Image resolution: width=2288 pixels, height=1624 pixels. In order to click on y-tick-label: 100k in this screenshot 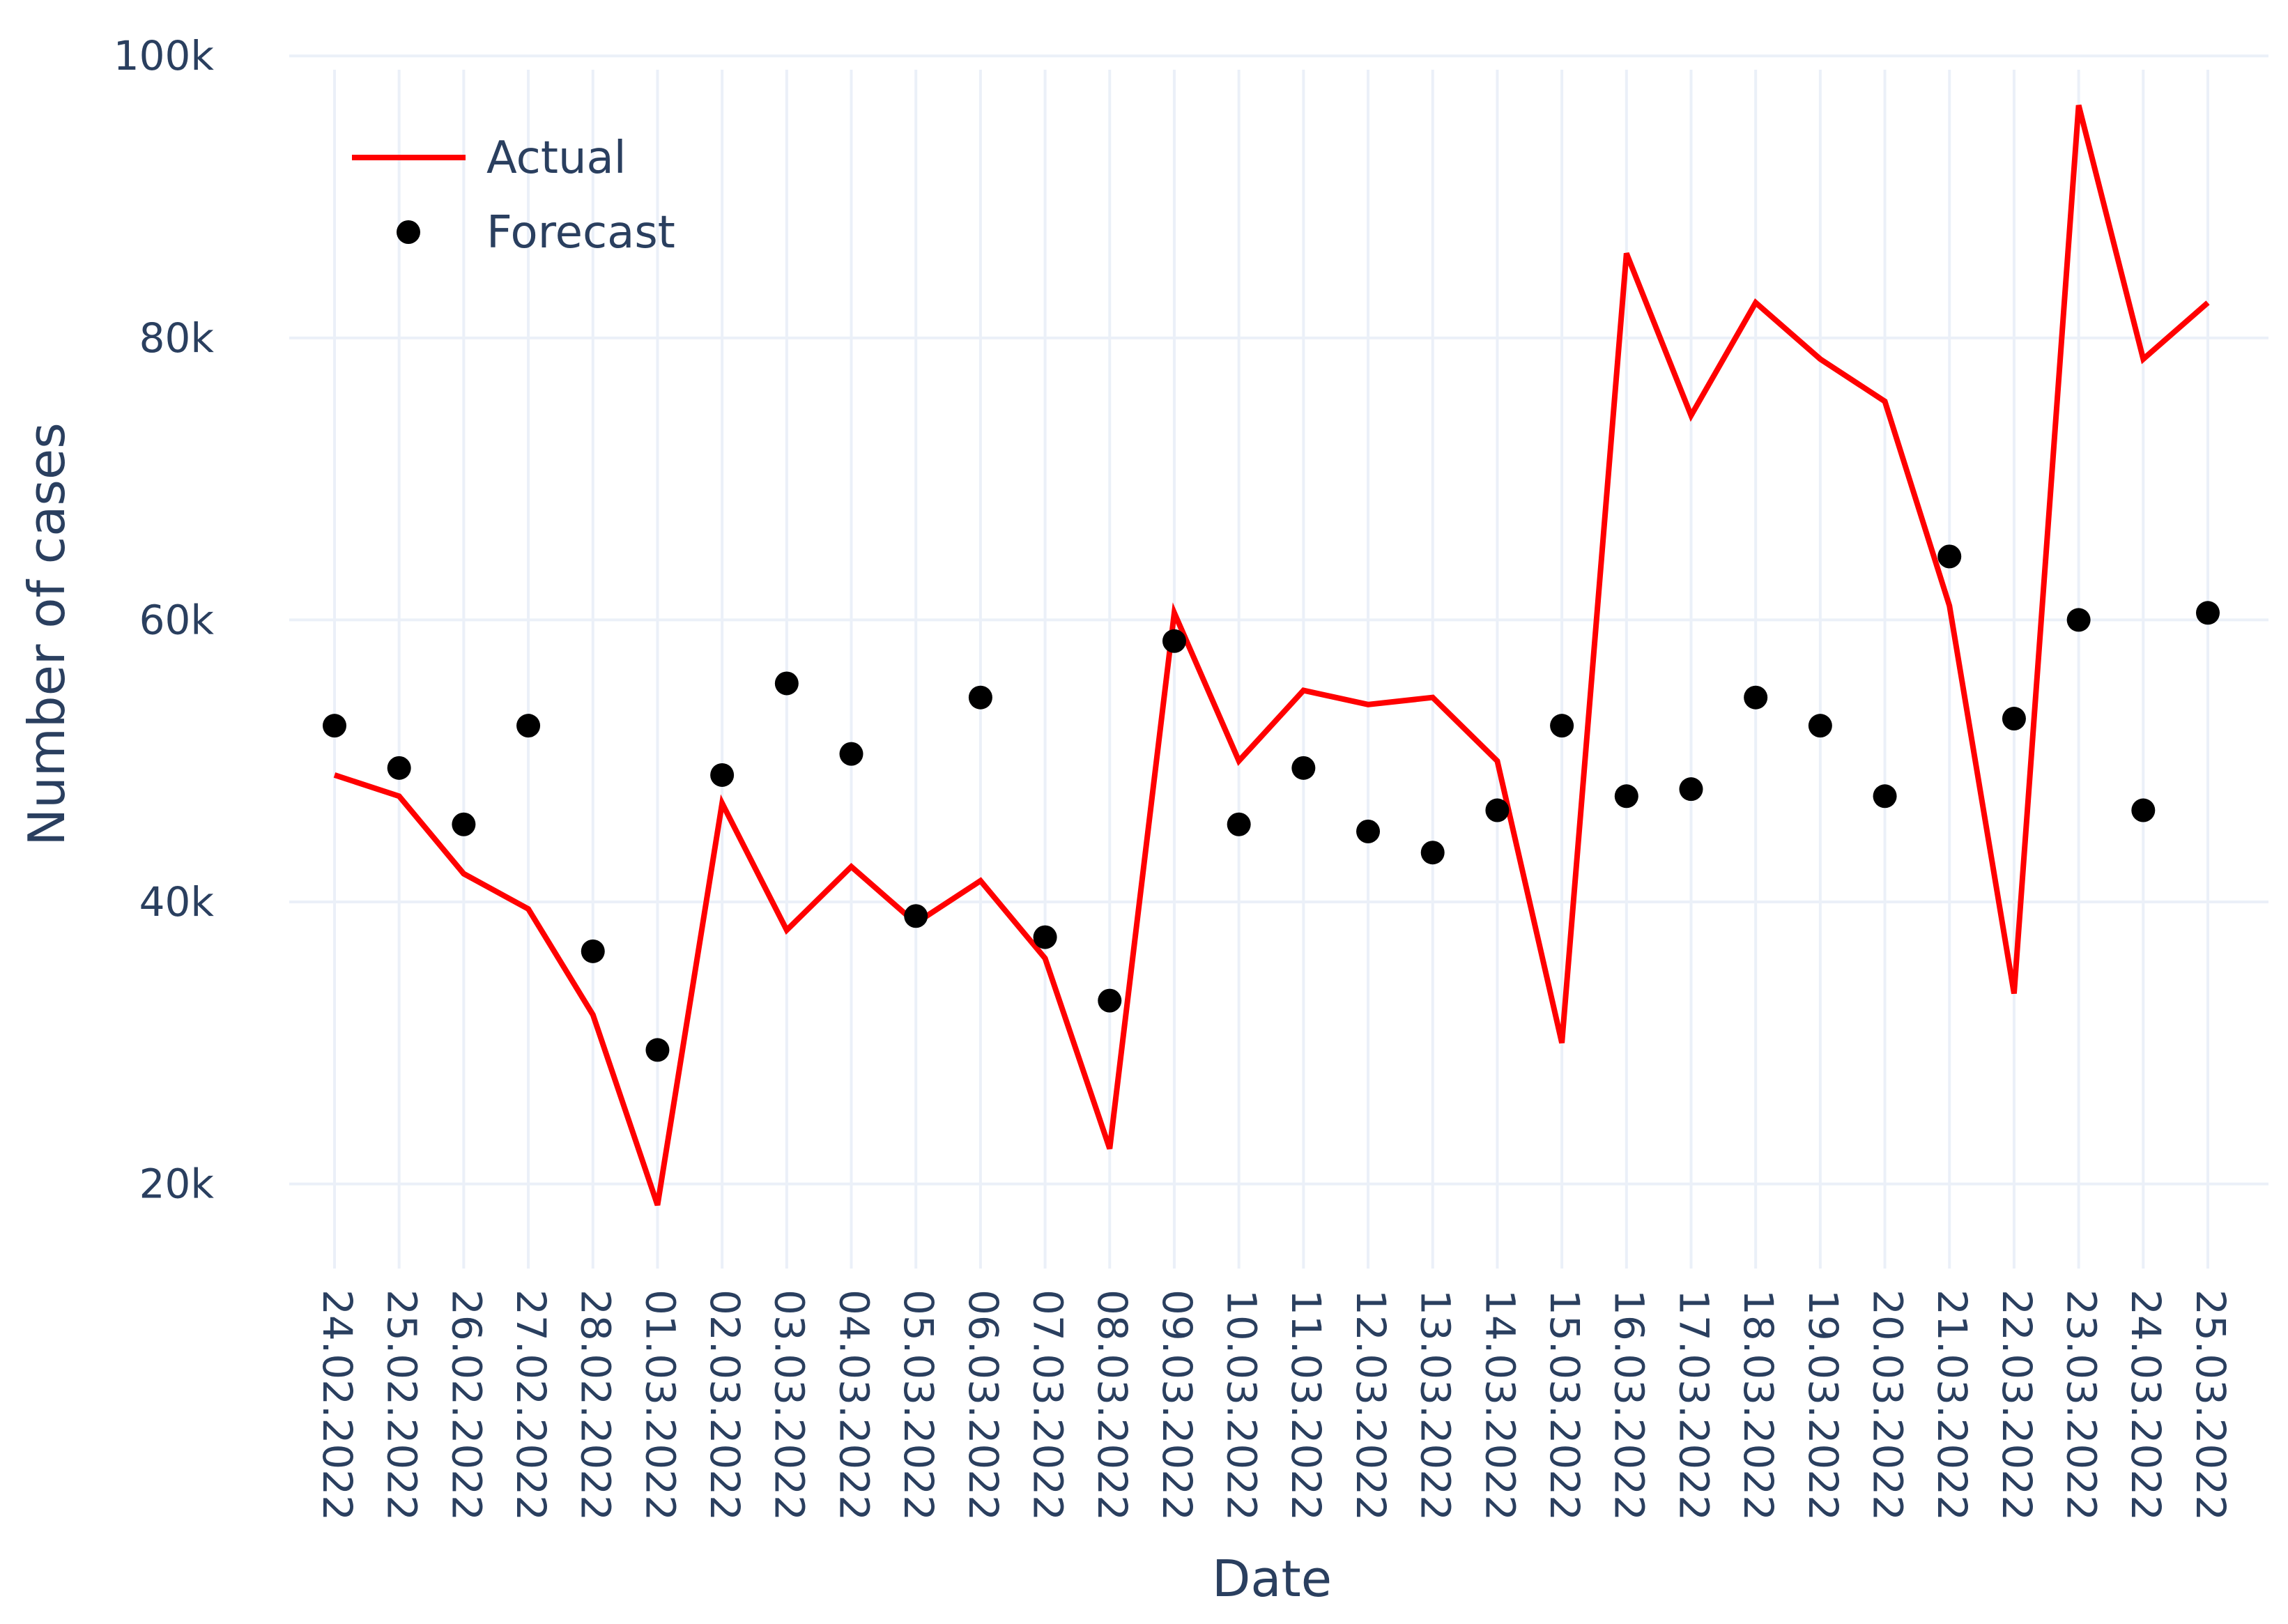, I will do `click(164, 55)`.